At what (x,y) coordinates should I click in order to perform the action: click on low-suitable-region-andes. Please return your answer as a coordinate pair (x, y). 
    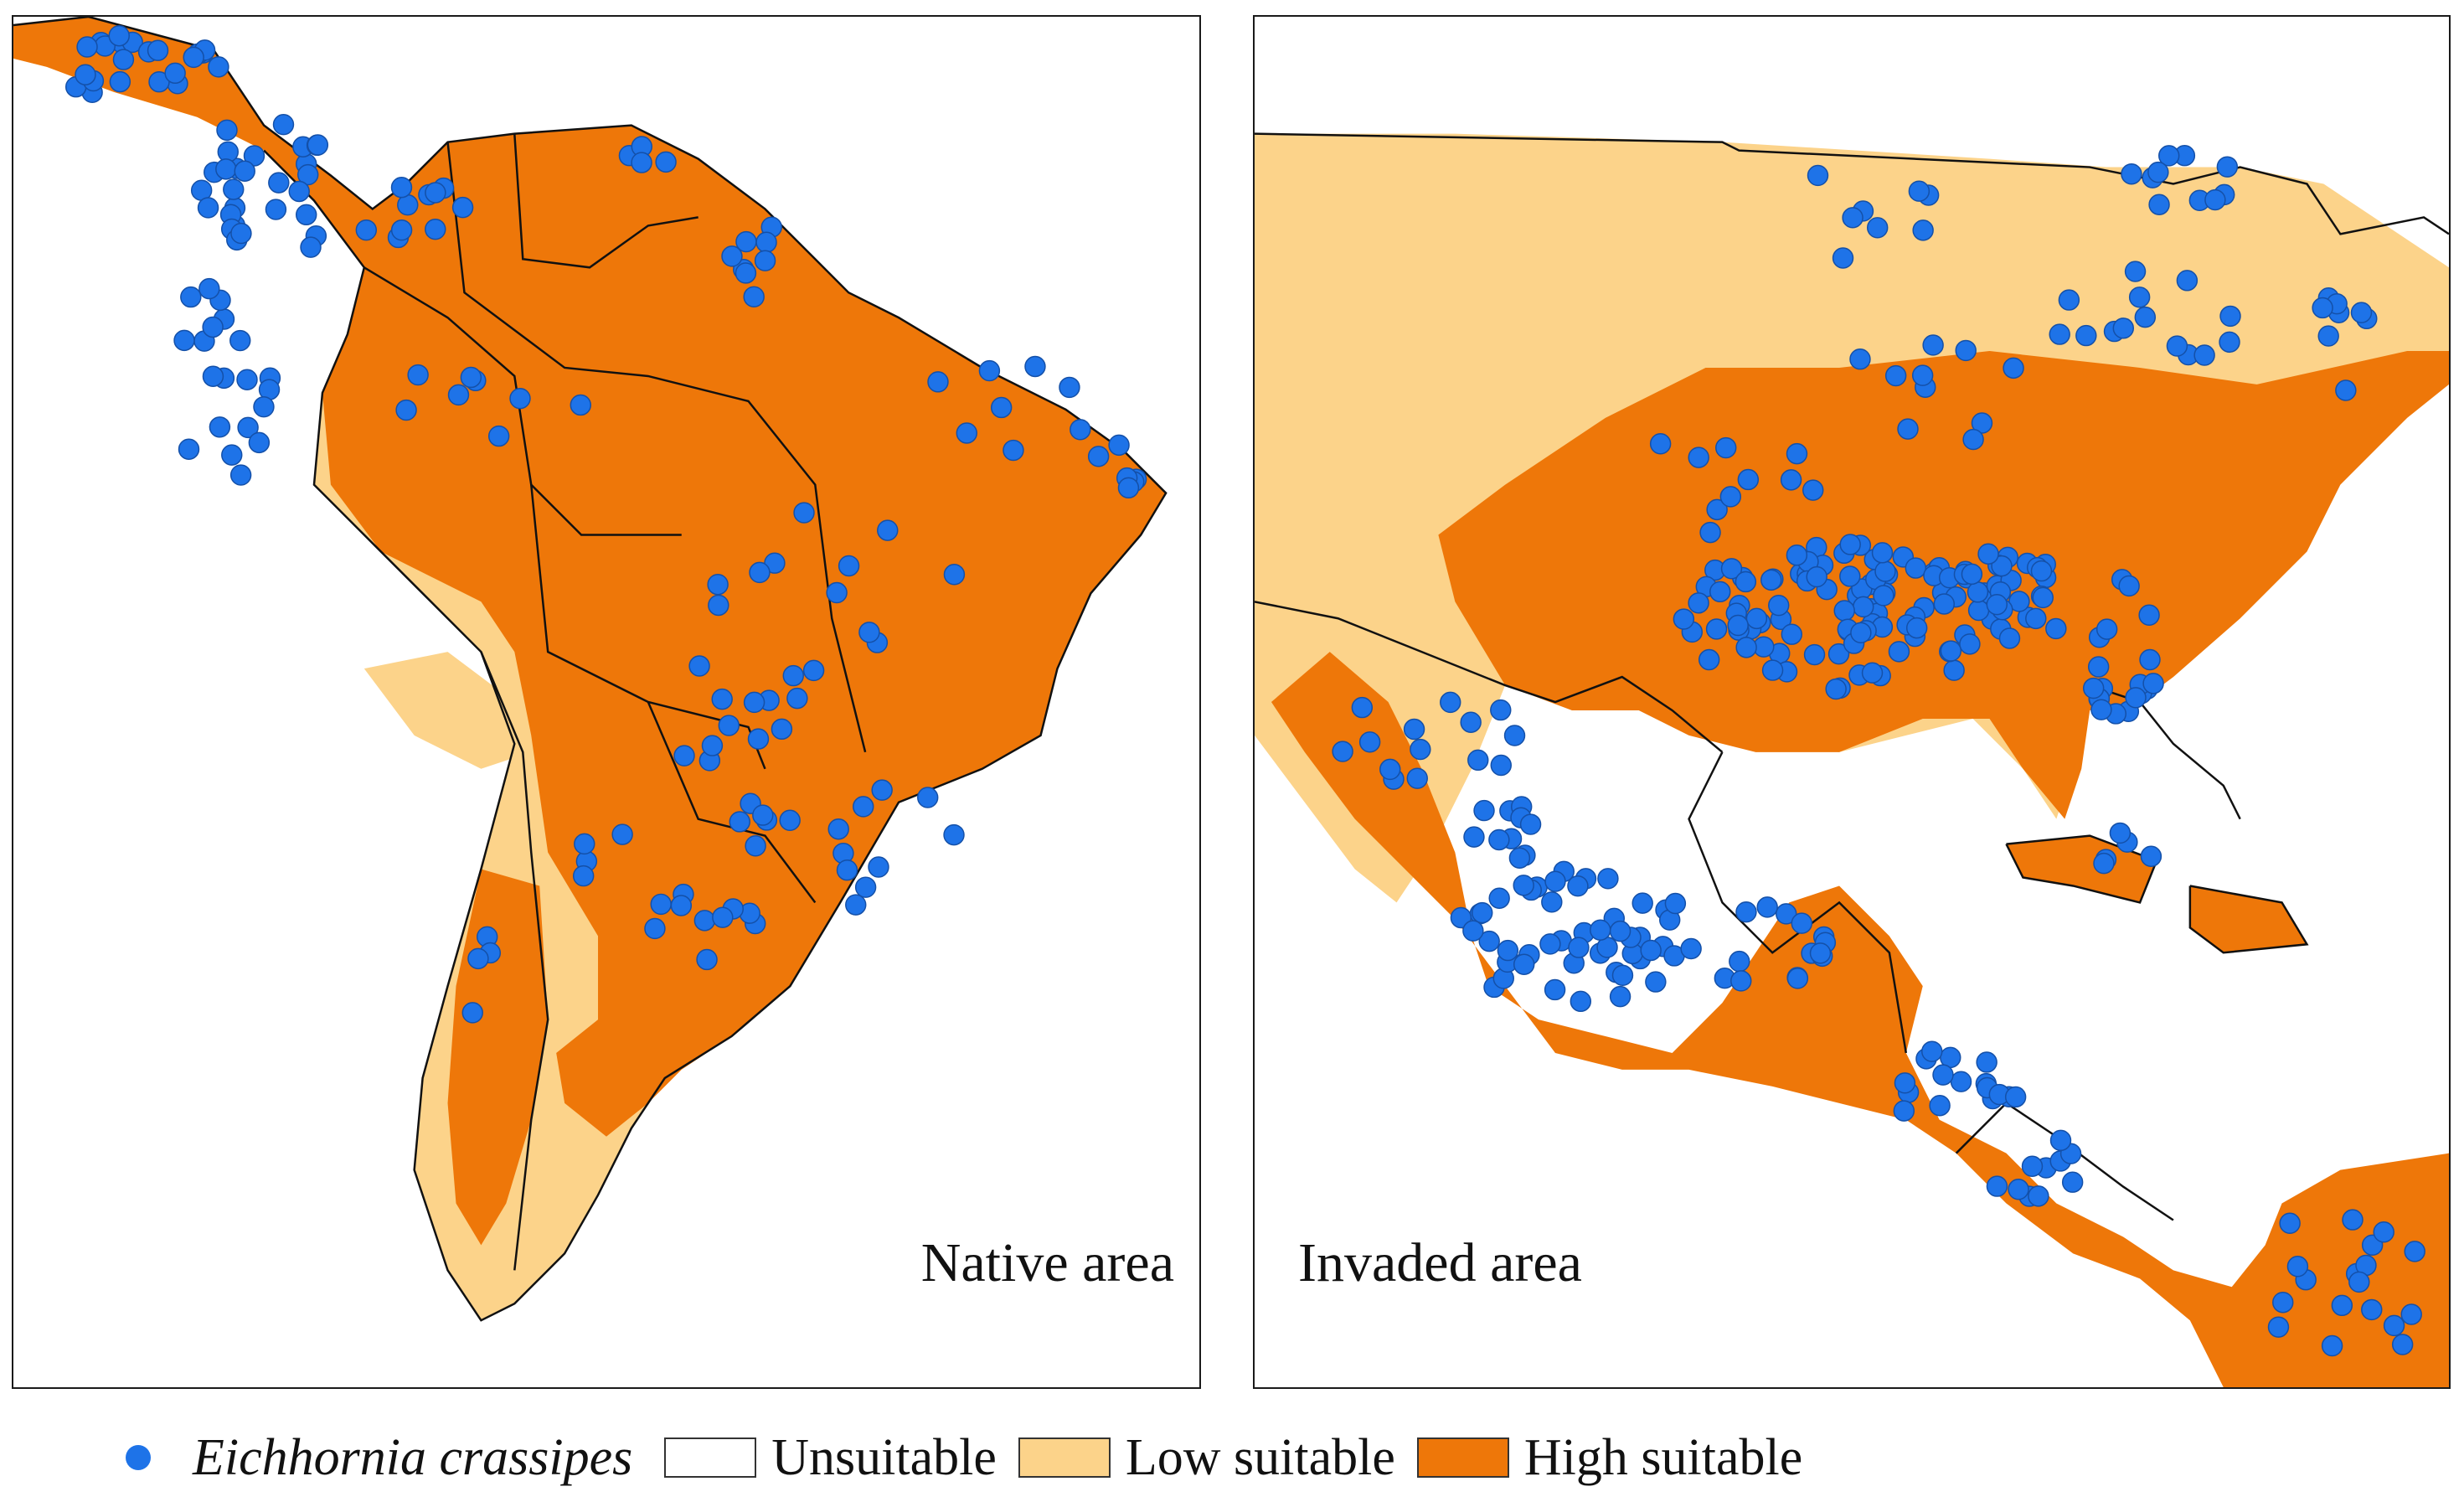
    Looking at the image, I should click on (447, 711).